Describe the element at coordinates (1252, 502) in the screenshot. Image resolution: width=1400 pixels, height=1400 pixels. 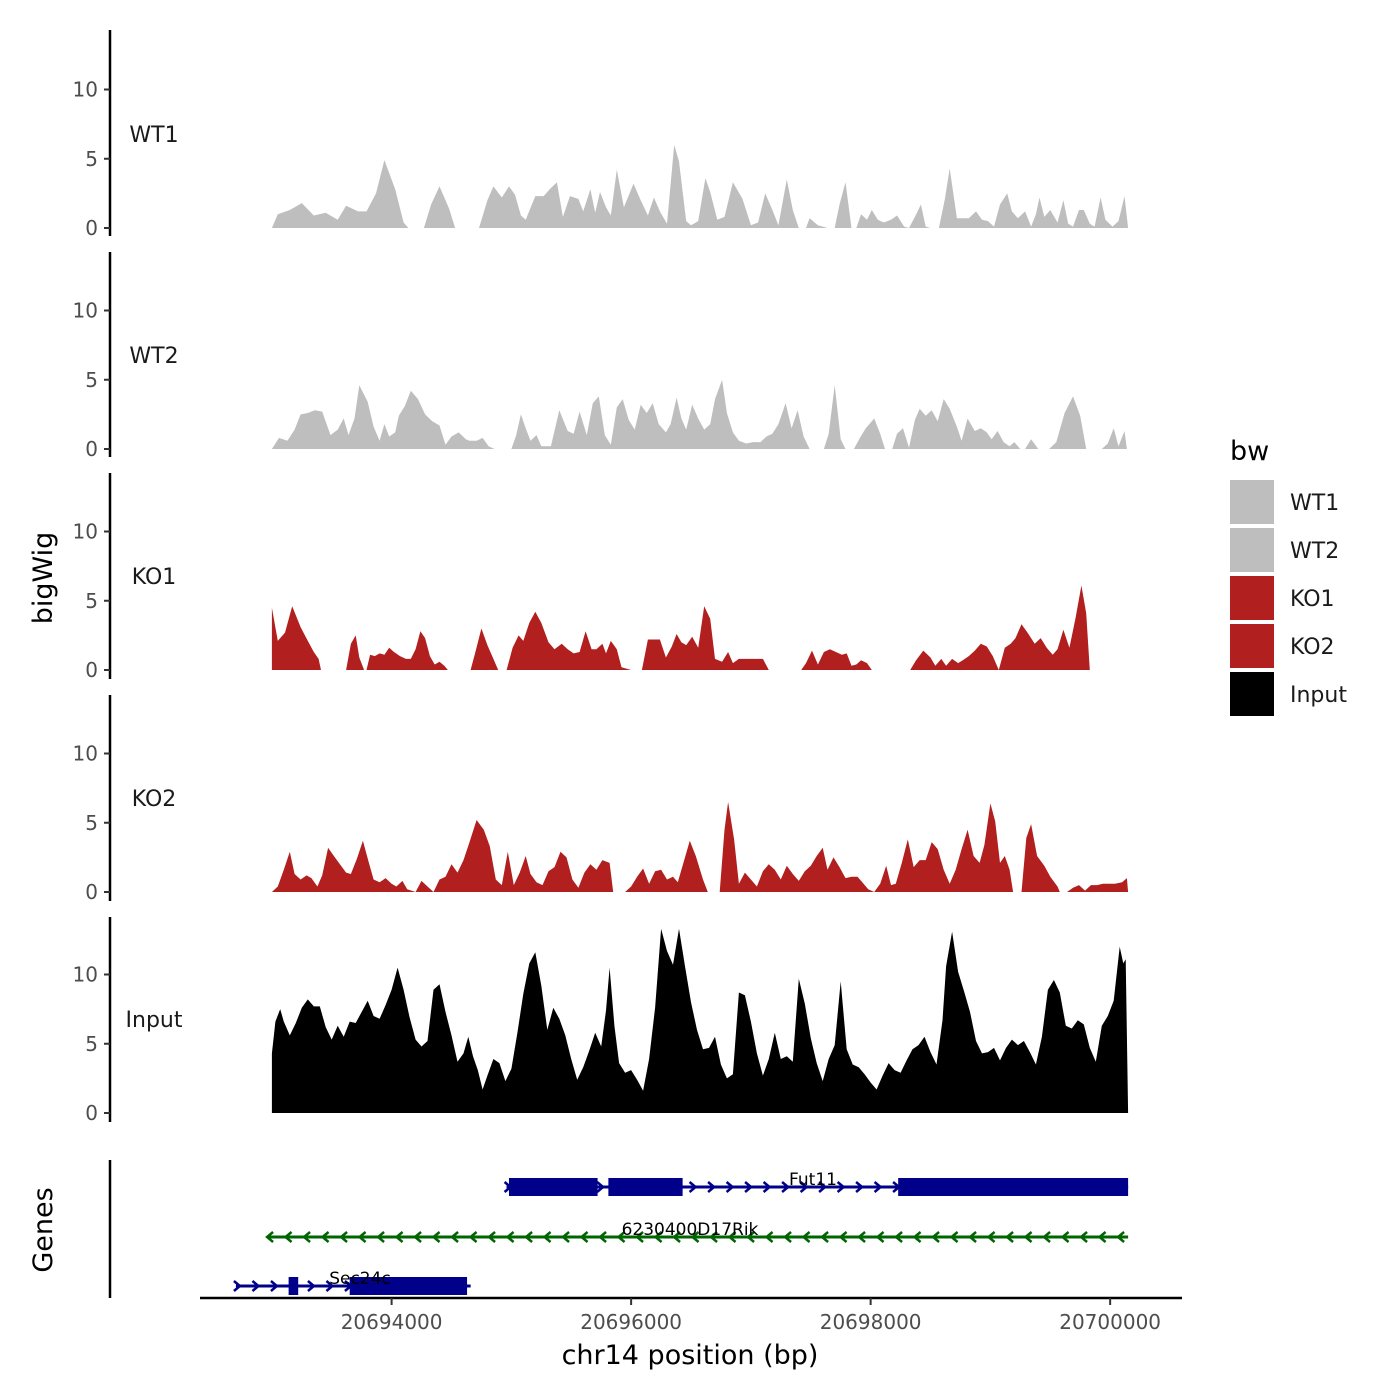
I see `legend-swatch-WT1` at that location.